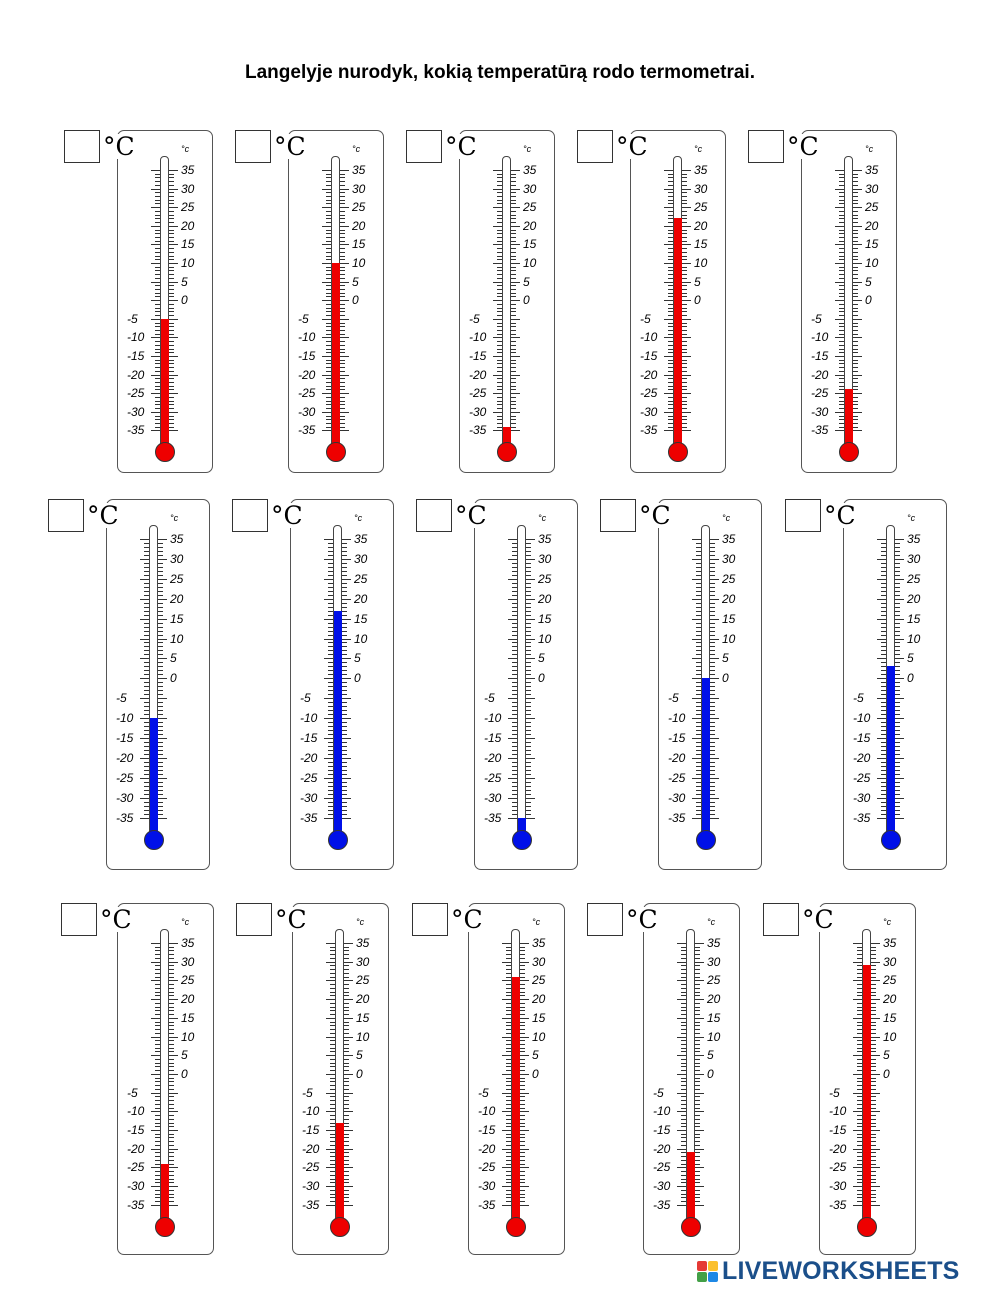  What do you see at coordinates (710, 1055) in the screenshot?
I see `scale-tick-label: 5` at bounding box center [710, 1055].